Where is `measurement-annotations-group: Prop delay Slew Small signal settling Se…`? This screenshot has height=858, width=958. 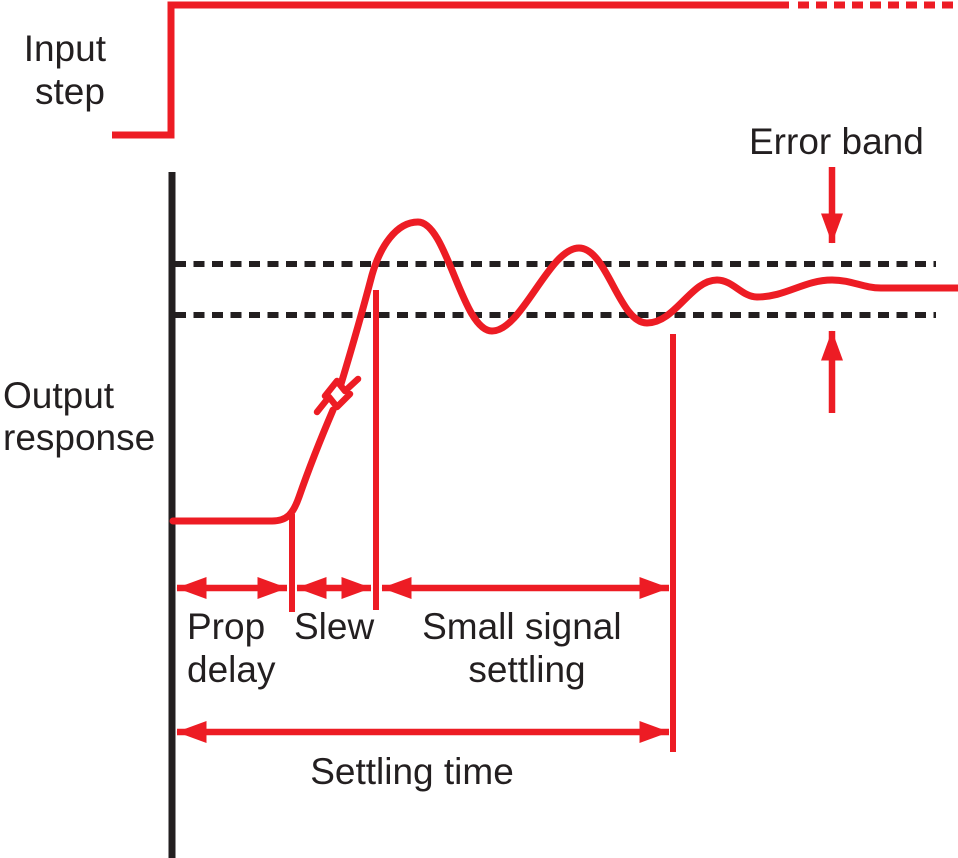
measurement-annotations-group: Prop delay Slew Small signal settling Se… is located at coordinates (423, 684).